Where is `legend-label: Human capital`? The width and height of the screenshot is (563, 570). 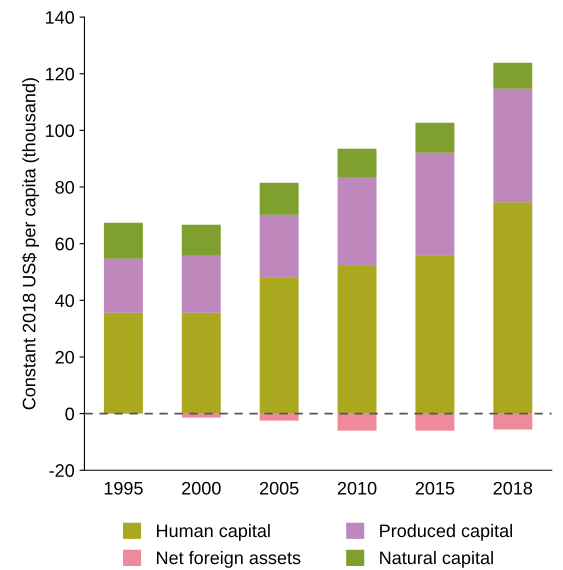 legend-label: Human capital is located at coordinates (213, 532).